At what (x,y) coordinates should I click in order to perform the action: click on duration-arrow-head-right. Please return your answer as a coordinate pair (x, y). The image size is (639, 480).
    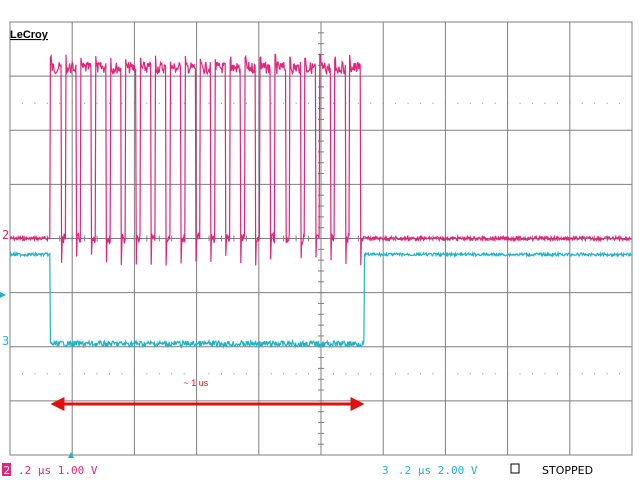
    Looking at the image, I should click on (357, 404).